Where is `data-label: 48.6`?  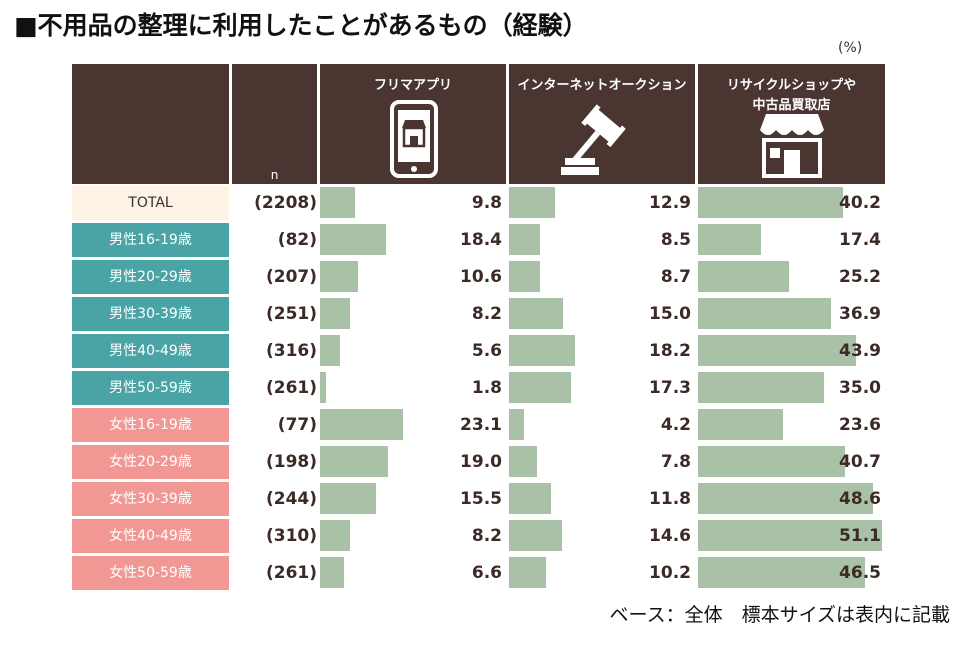
data-label: 48.6 is located at coordinates (860, 499).